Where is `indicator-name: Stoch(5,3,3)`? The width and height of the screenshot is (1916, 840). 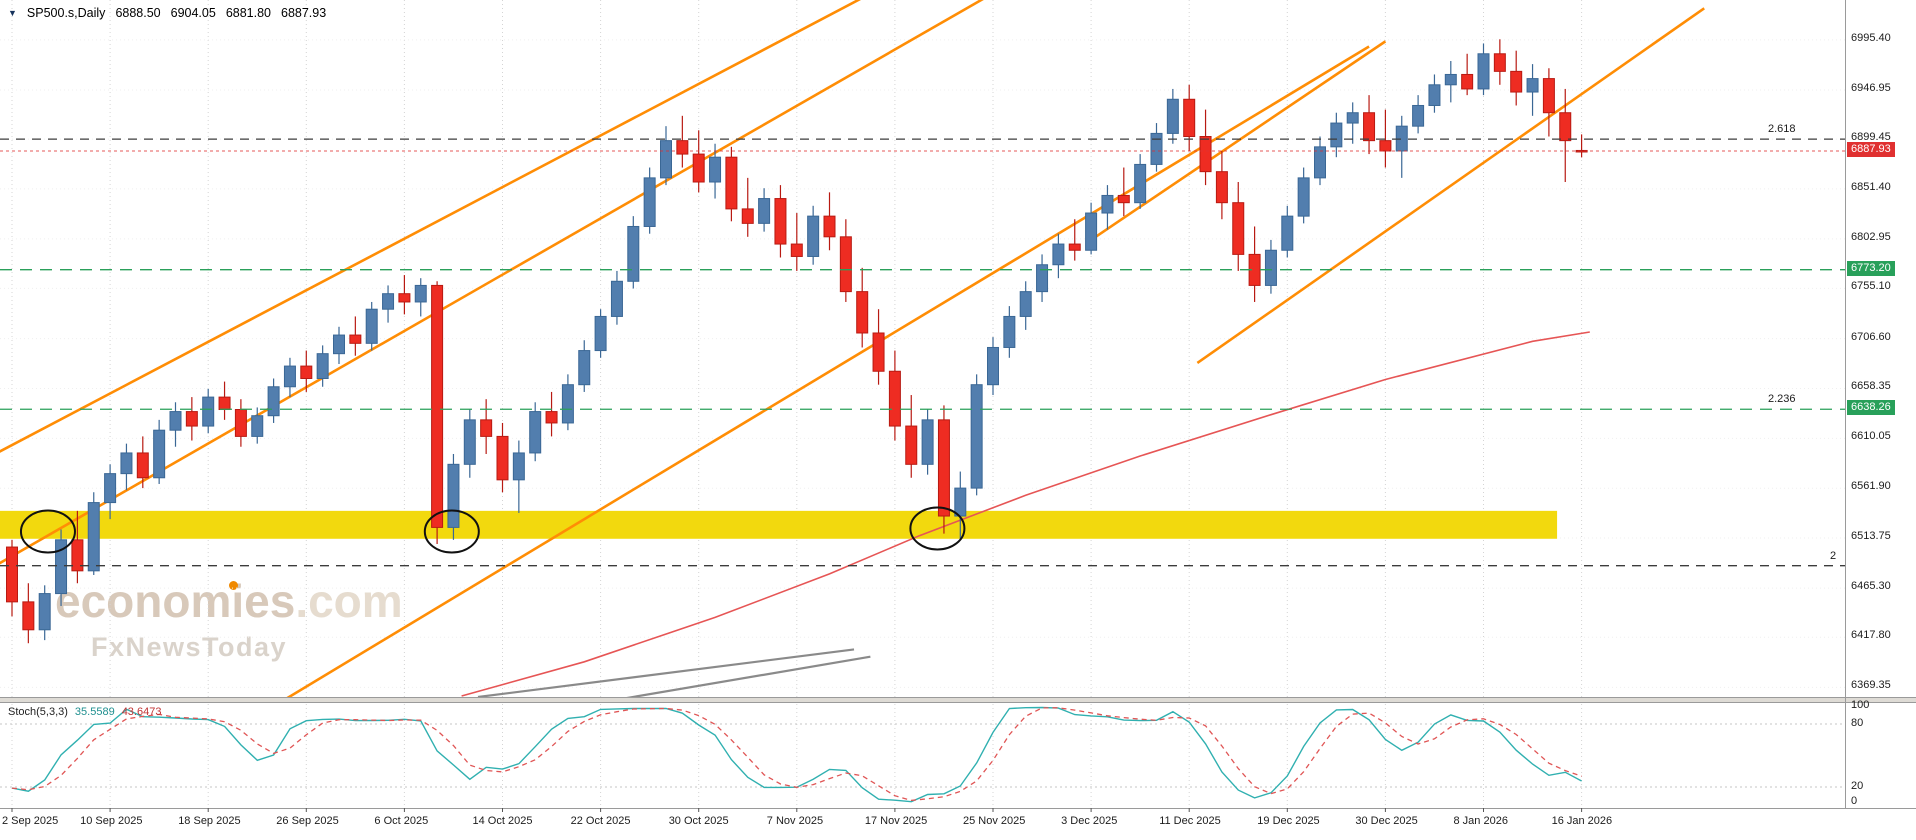 indicator-name: Stoch(5,3,3) is located at coordinates (38, 712).